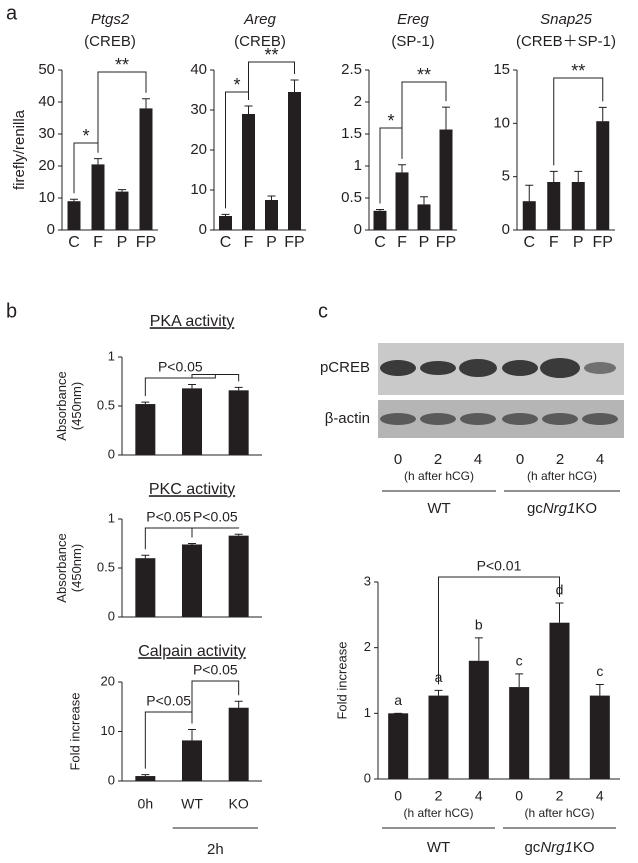 The width and height of the screenshot is (638, 863). What do you see at coordinates (520, 459) in the screenshot?
I see `lane-label: 0` at bounding box center [520, 459].